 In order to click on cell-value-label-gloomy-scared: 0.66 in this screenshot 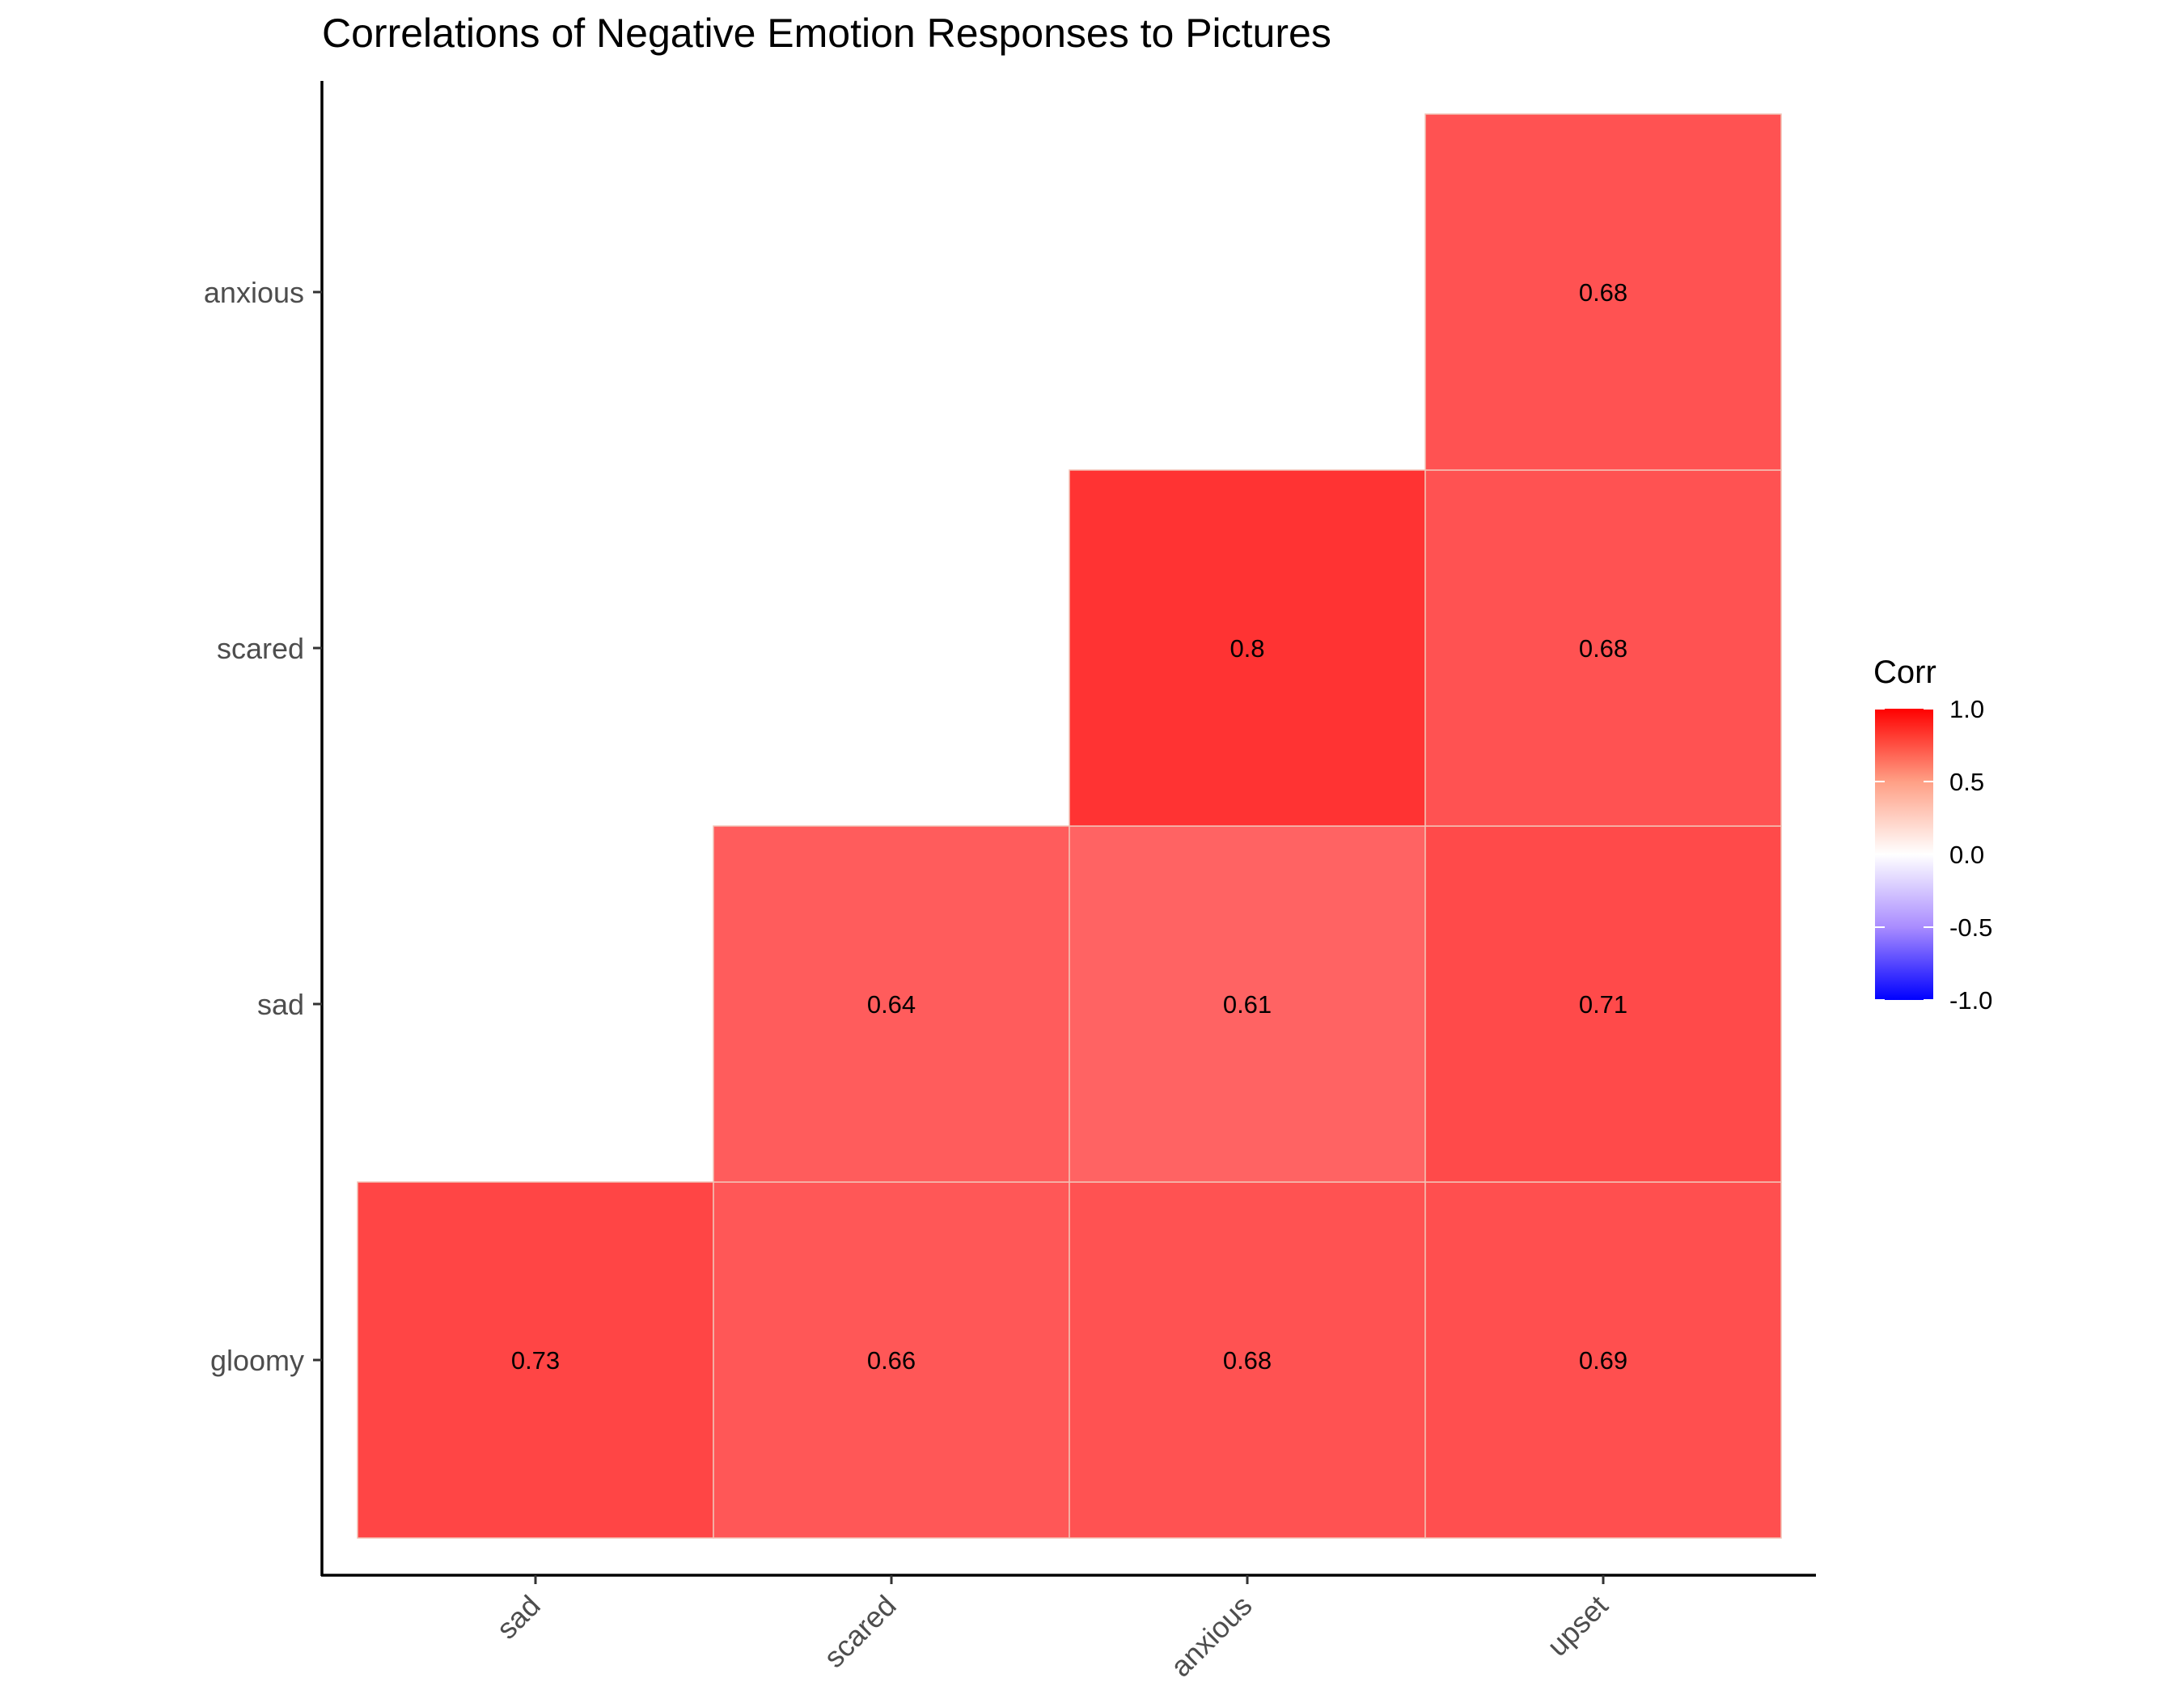, I will do `click(891, 1360)`.